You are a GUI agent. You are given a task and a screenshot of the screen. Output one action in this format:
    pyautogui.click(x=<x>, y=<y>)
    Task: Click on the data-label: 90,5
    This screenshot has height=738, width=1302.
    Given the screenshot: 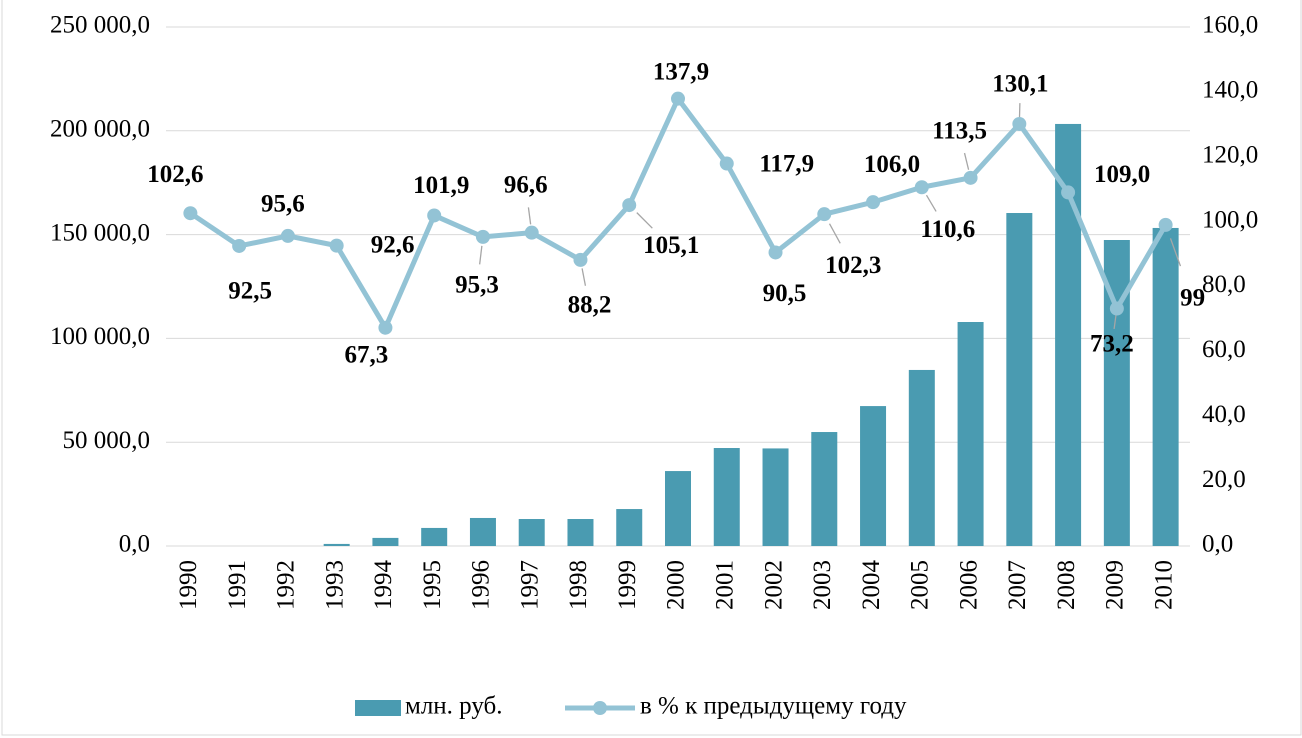 What is the action you would take?
    pyautogui.click(x=785, y=293)
    